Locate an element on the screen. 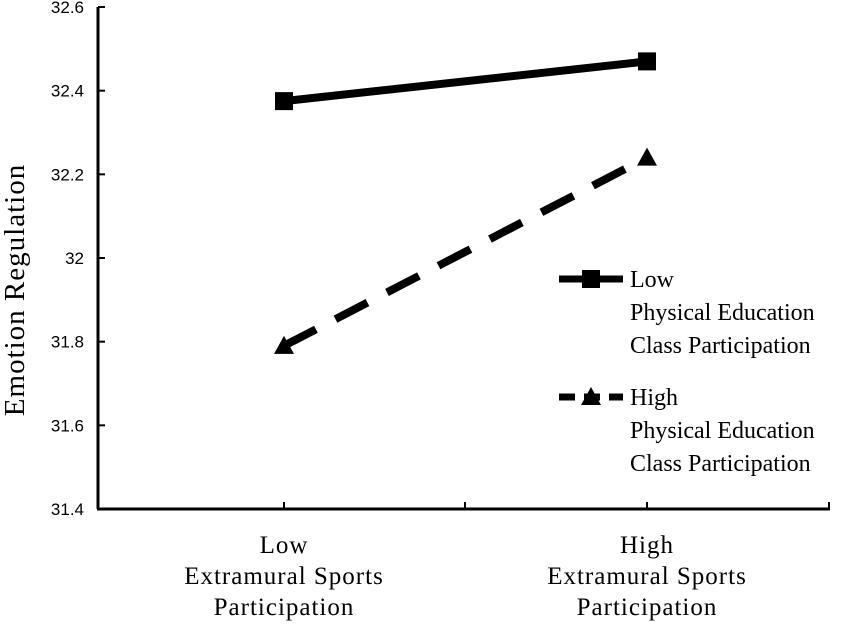 This screenshot has height=625, width=854. x-category-label: Low is located at coordinates (284, 545).